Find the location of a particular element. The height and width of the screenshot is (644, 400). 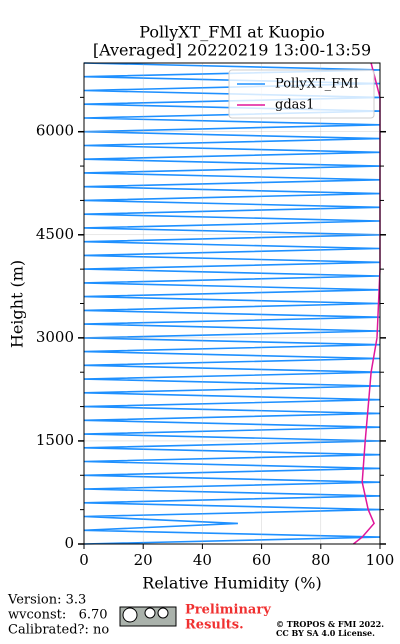

legend-label: gdas1 is located at coordinates (294, 105).